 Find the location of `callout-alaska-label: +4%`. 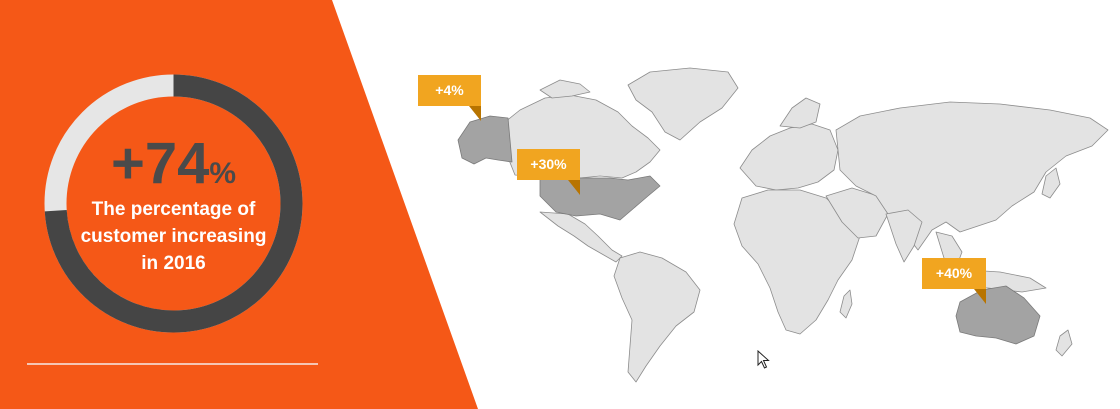

callout-alaska-label: +4% is located at coordinates (449, 90).